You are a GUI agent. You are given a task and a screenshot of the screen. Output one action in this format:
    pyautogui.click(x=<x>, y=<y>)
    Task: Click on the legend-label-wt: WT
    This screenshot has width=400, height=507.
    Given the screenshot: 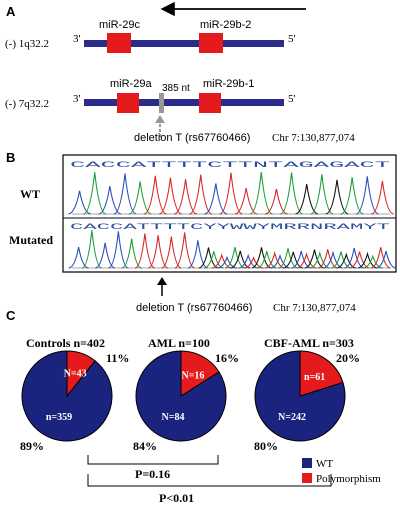 What is the action you would take?
    pyautogui.click(x=324, y=464)
    